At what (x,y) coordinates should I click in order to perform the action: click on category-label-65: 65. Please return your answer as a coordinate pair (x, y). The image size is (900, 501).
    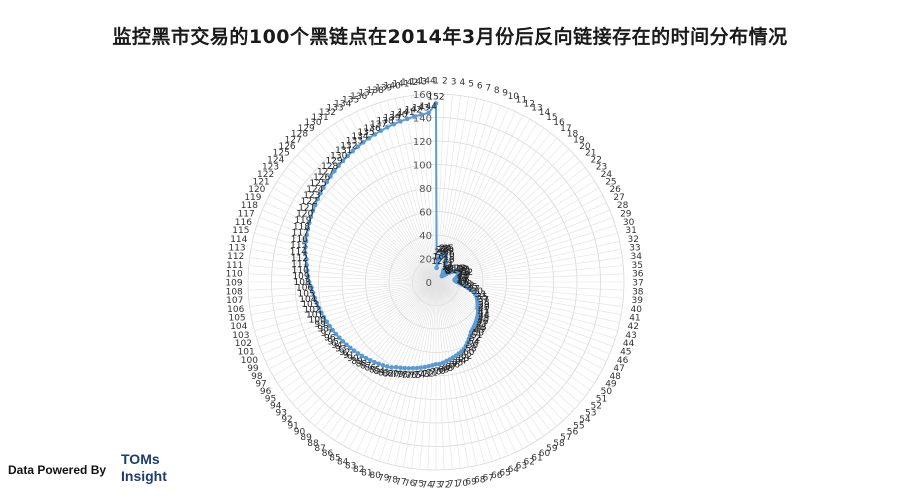
    Looking at the image, I should click on (504, 473).